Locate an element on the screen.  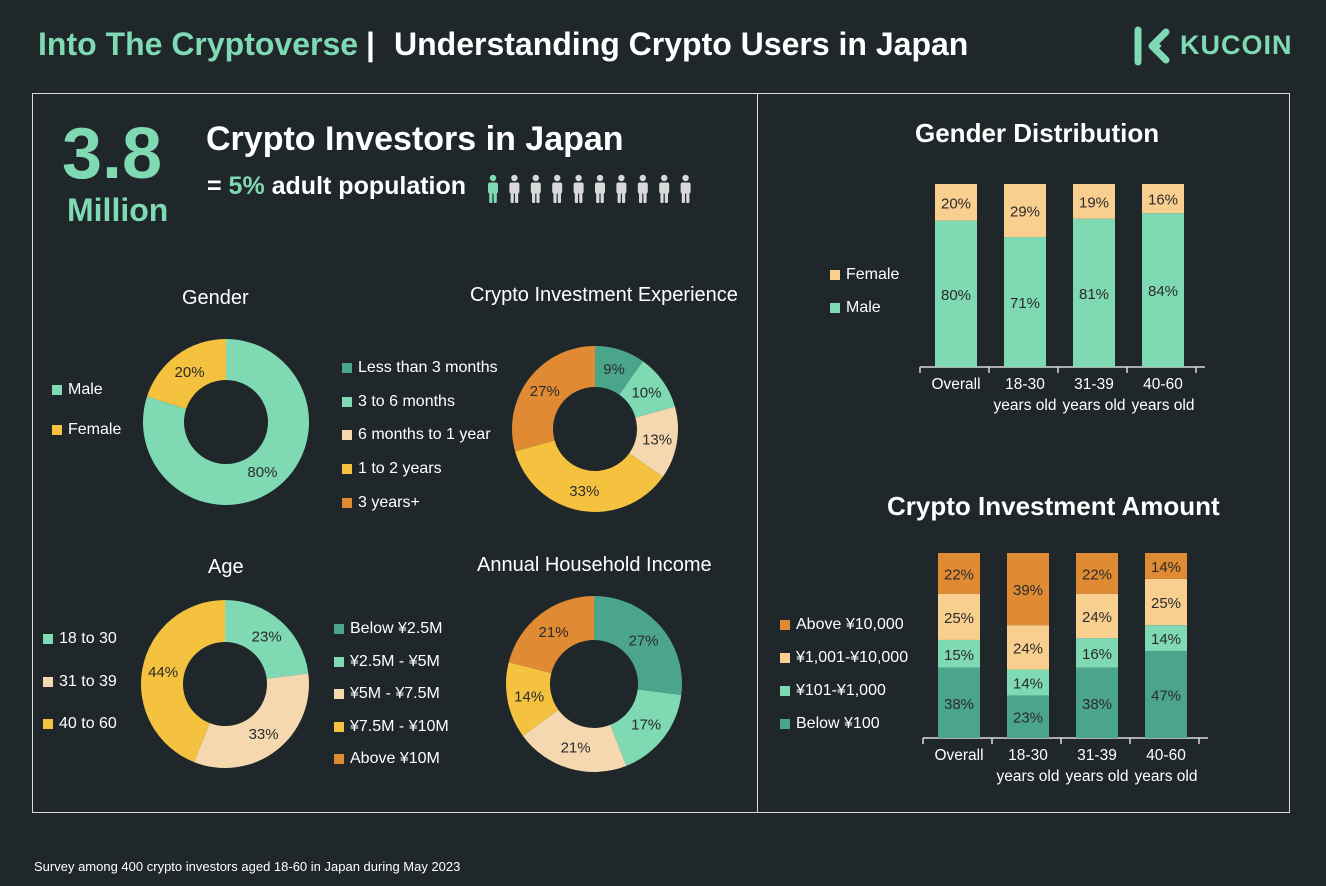
bar-label: 24% is located at coordinates (1097, 617).